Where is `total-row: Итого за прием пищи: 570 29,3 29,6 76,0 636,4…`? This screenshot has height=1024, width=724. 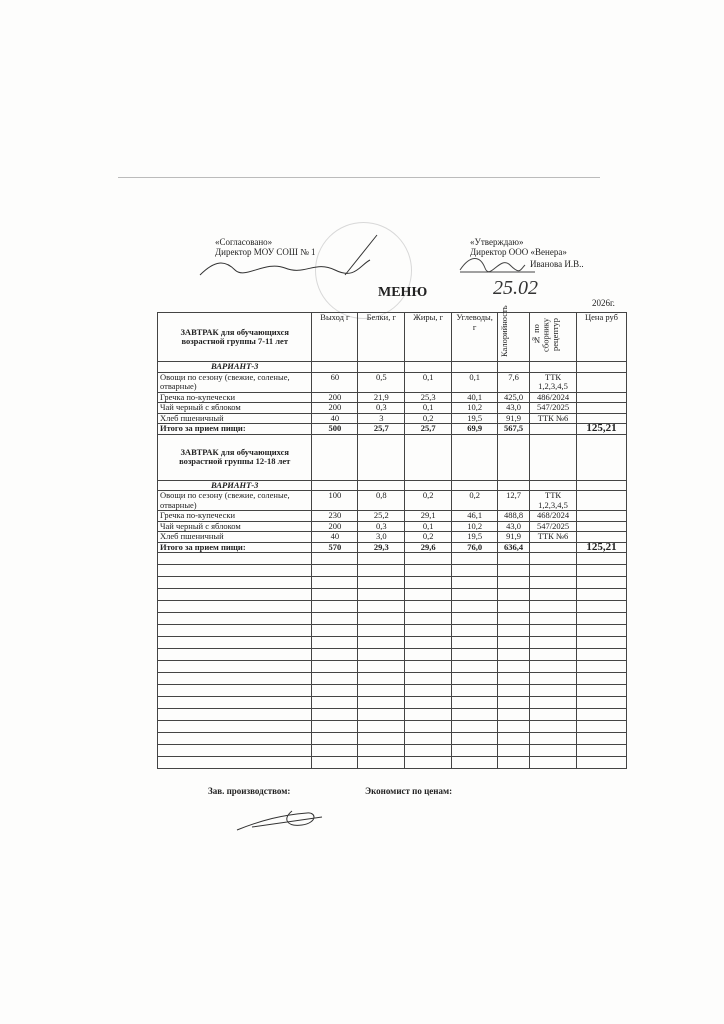 total-row: Итого за прием пищи: 570 29,3 29,6 76,0 636,4… is located at coordinates (391, 547).